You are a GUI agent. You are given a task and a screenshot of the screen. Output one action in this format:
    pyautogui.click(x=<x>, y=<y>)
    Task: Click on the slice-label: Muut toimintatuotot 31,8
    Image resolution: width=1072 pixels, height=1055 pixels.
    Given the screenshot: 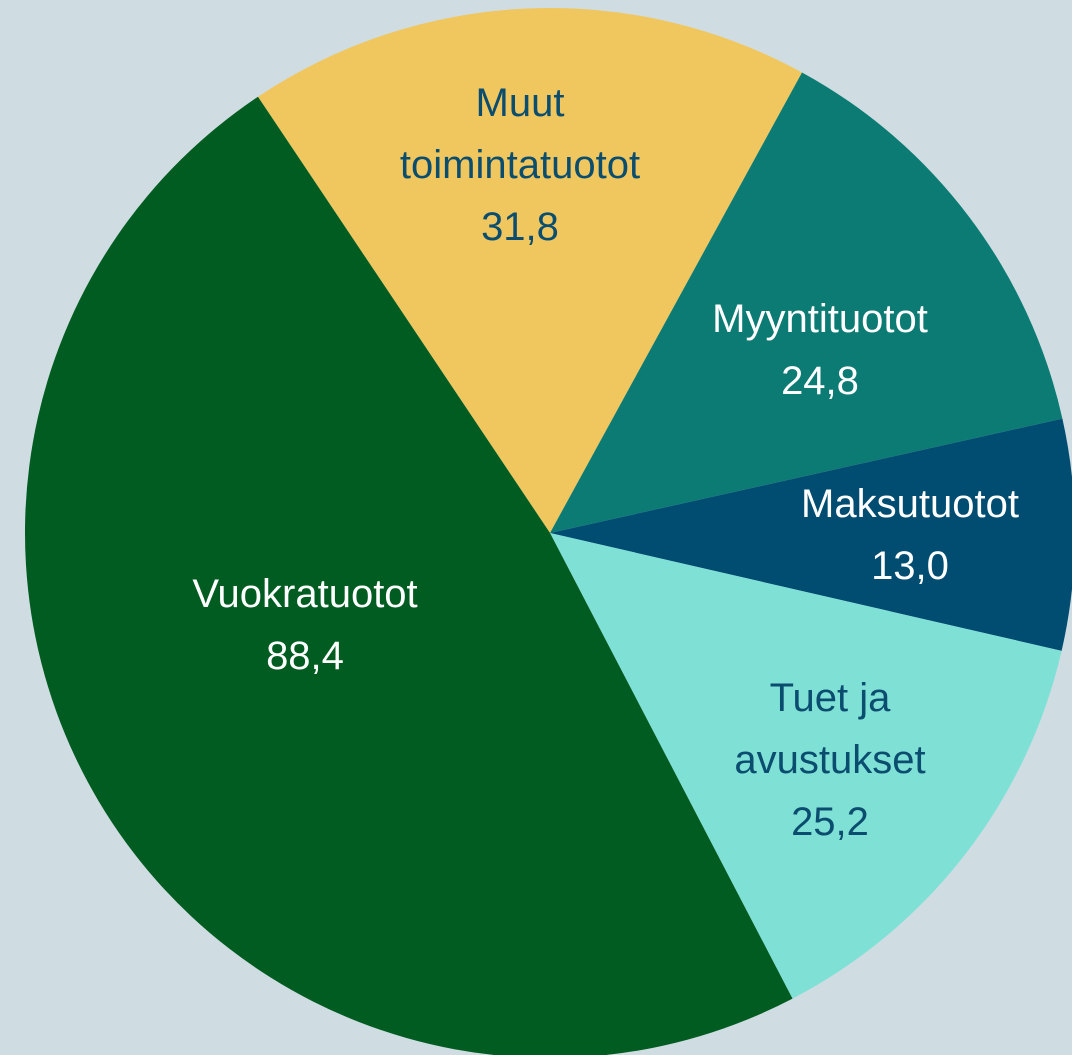 What is the action you would take?
    pyautogui.click(x=520, y=165)
    